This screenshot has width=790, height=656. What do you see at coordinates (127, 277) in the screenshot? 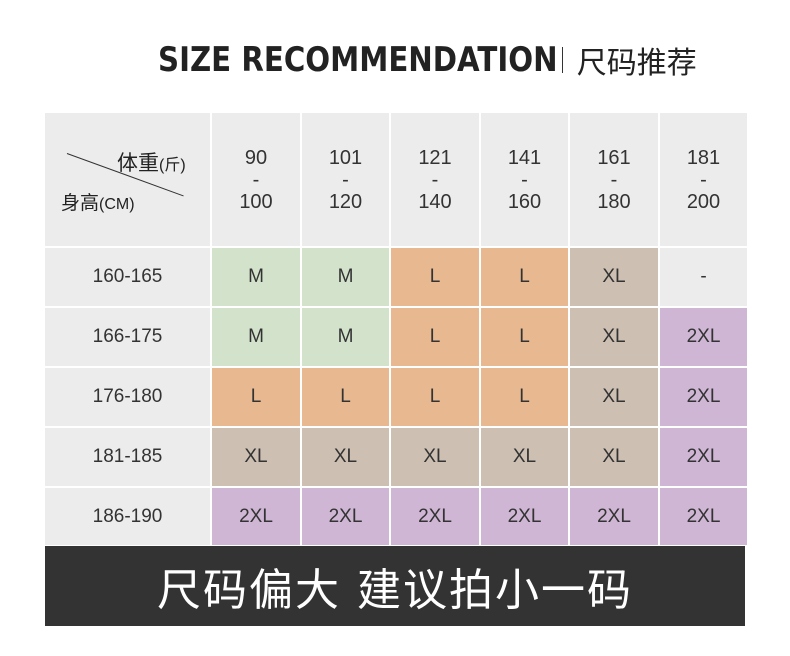
I see `height-row-label: 160-165` at bounding box center [127, 277].